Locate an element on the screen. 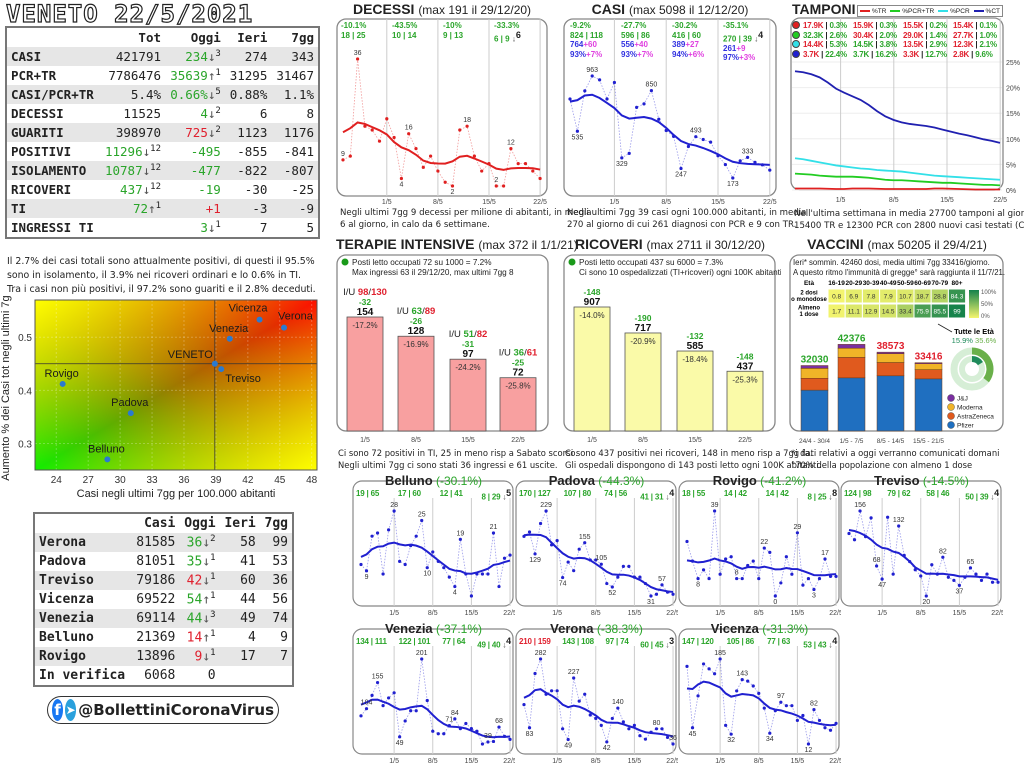 The image size is (1024, 769). week-summary: 210 | 159 is located at coordinates (535, 643).